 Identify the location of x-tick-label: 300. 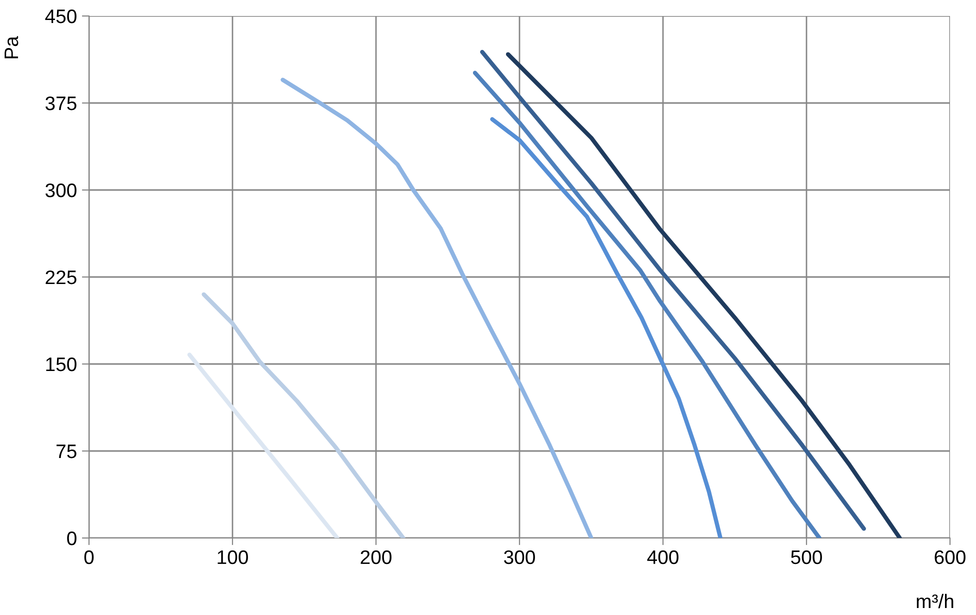
(519, 557).